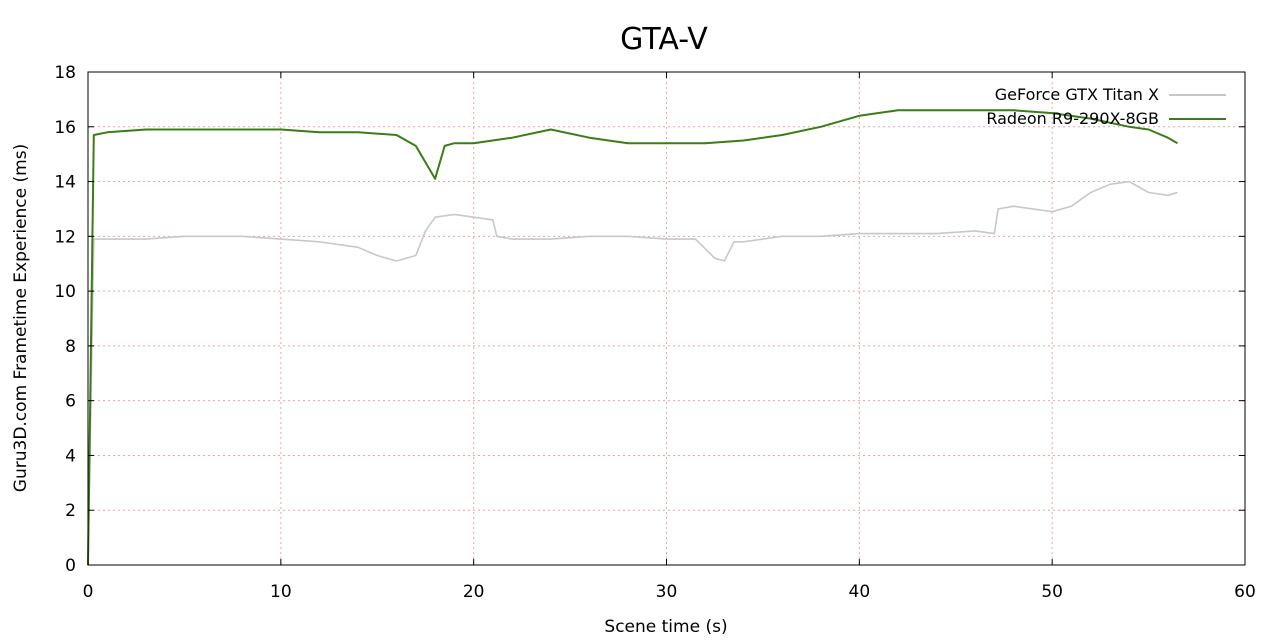 This screenshot has width=1280, height=640. I want to click on legend-label: Radeon R9-290X-8GB, so click(1072, 118).